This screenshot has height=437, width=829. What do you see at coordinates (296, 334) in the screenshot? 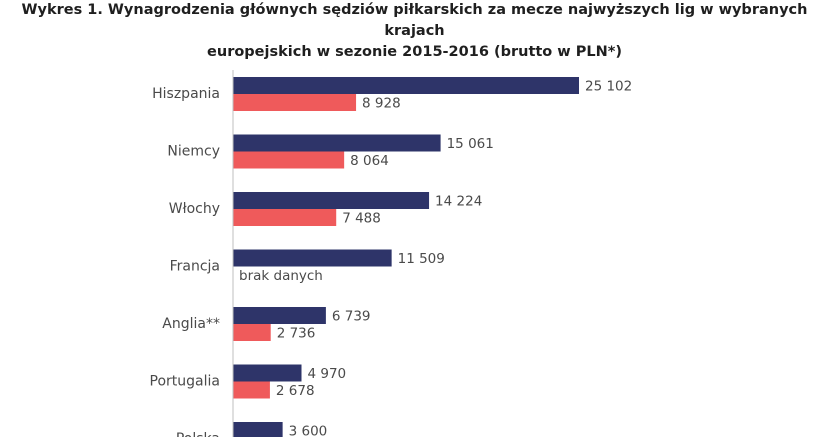
I see `data-label: 2 736` at bounding box center [296, 334].